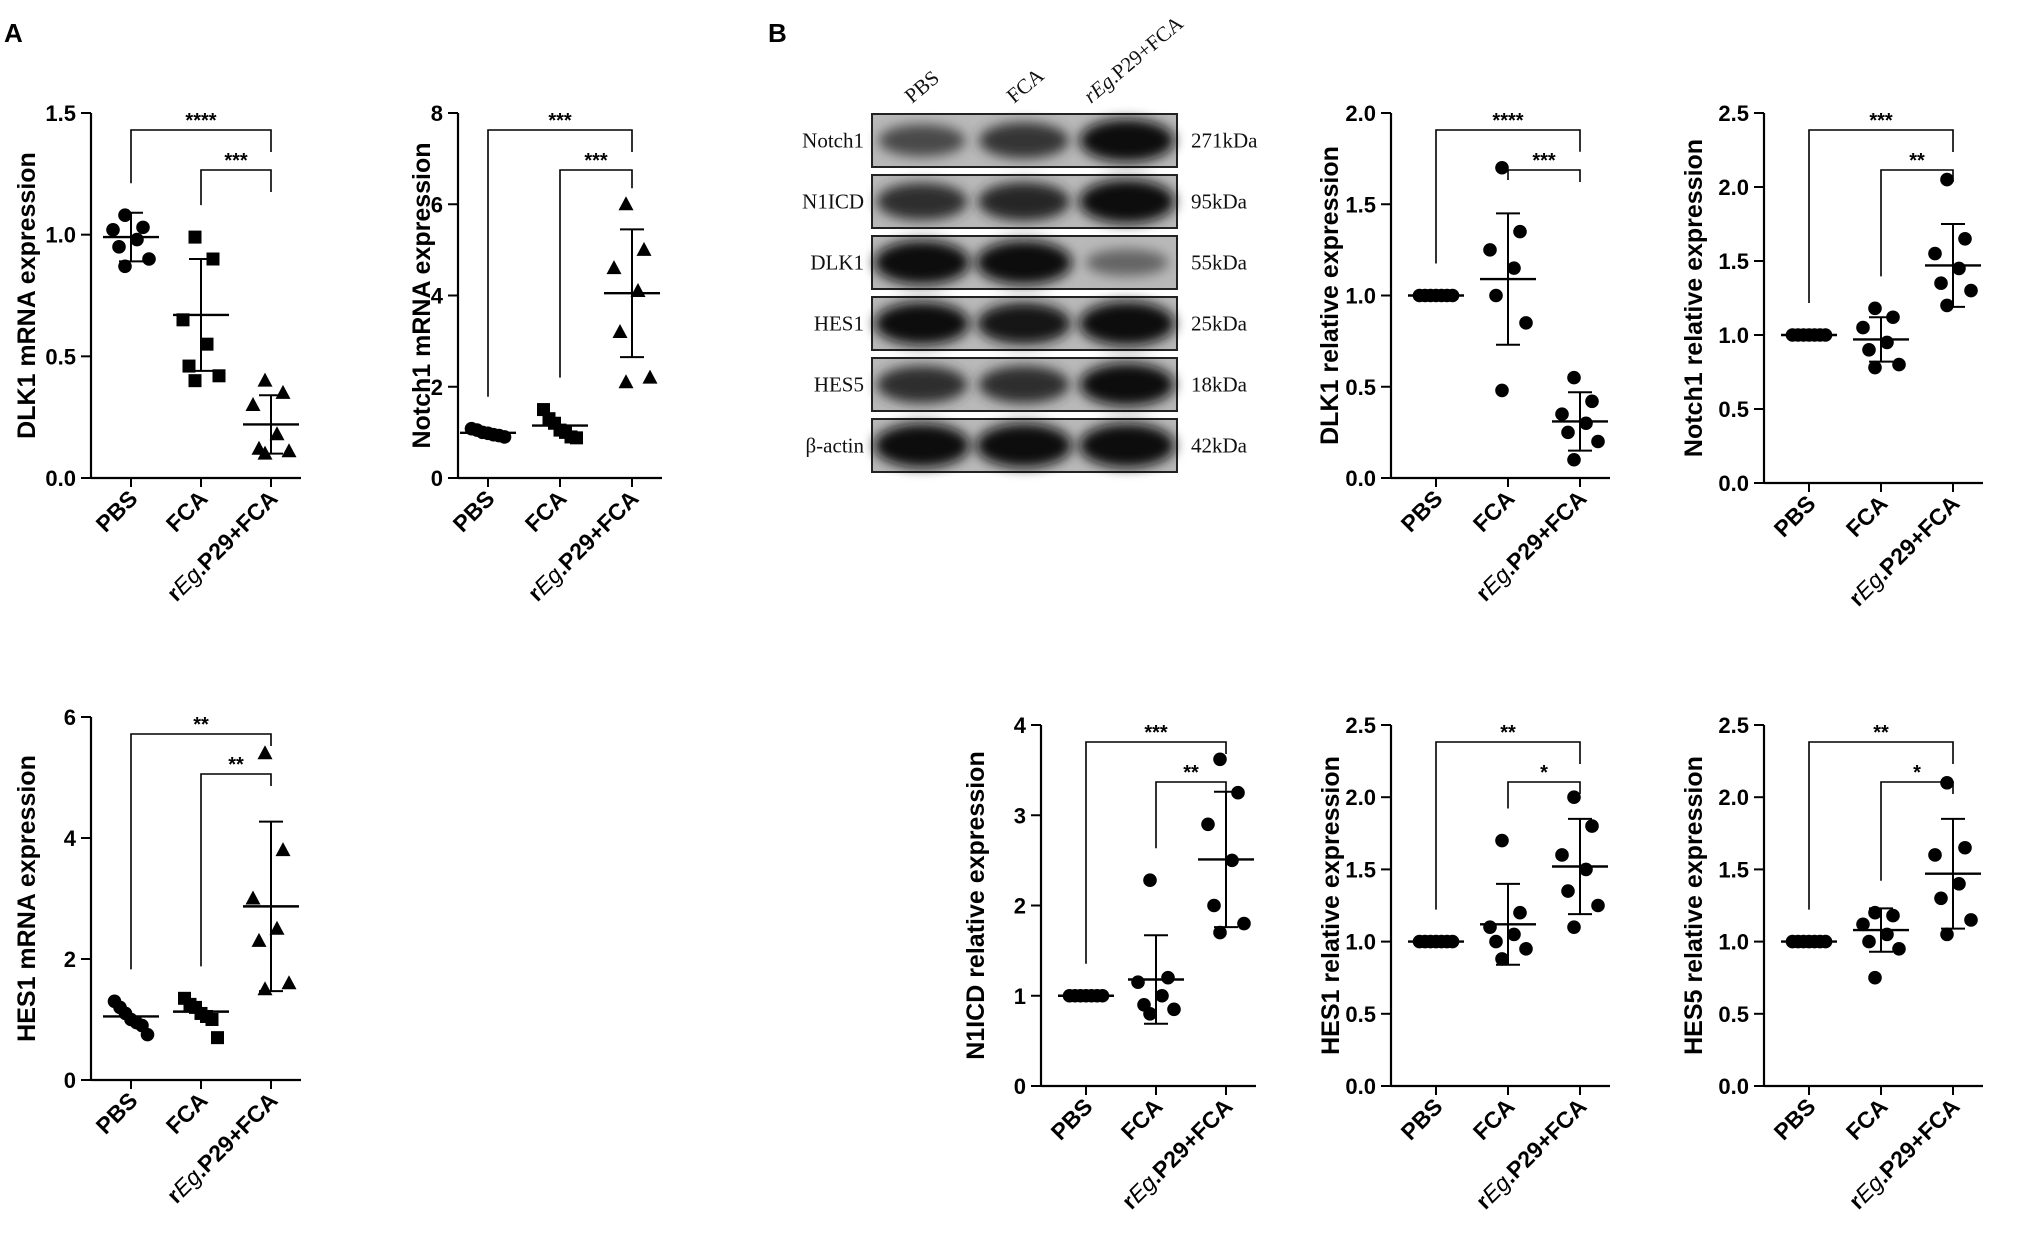 This screenshot has height=1243, width=2024. I want to click on y-tick-label: 2.5, so click(1733, 113).